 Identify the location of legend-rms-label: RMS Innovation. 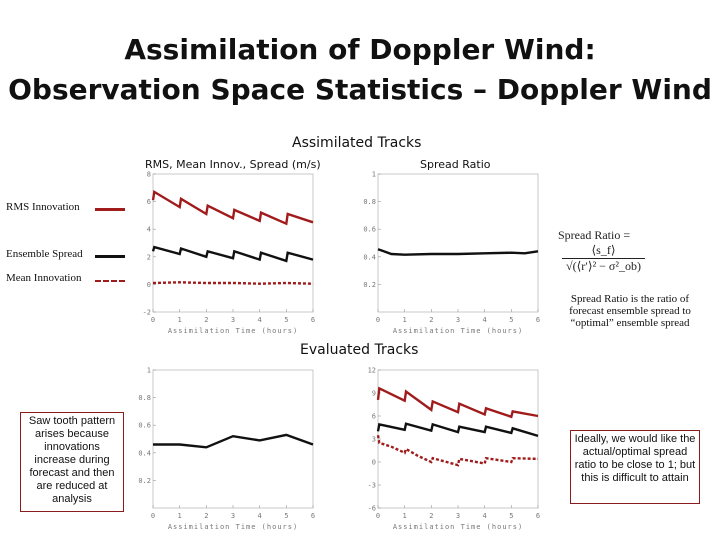
(43, 207).